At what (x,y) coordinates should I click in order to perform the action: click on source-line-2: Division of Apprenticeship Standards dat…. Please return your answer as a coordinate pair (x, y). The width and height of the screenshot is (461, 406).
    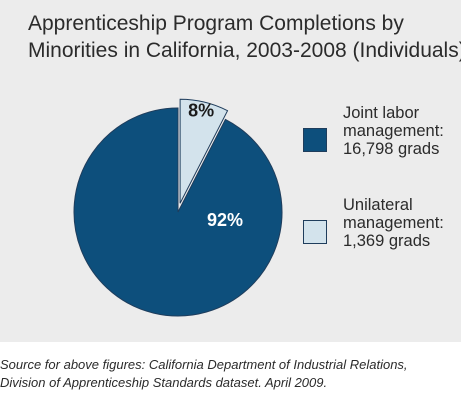
    Looking at the image, I should click on (164, 382).